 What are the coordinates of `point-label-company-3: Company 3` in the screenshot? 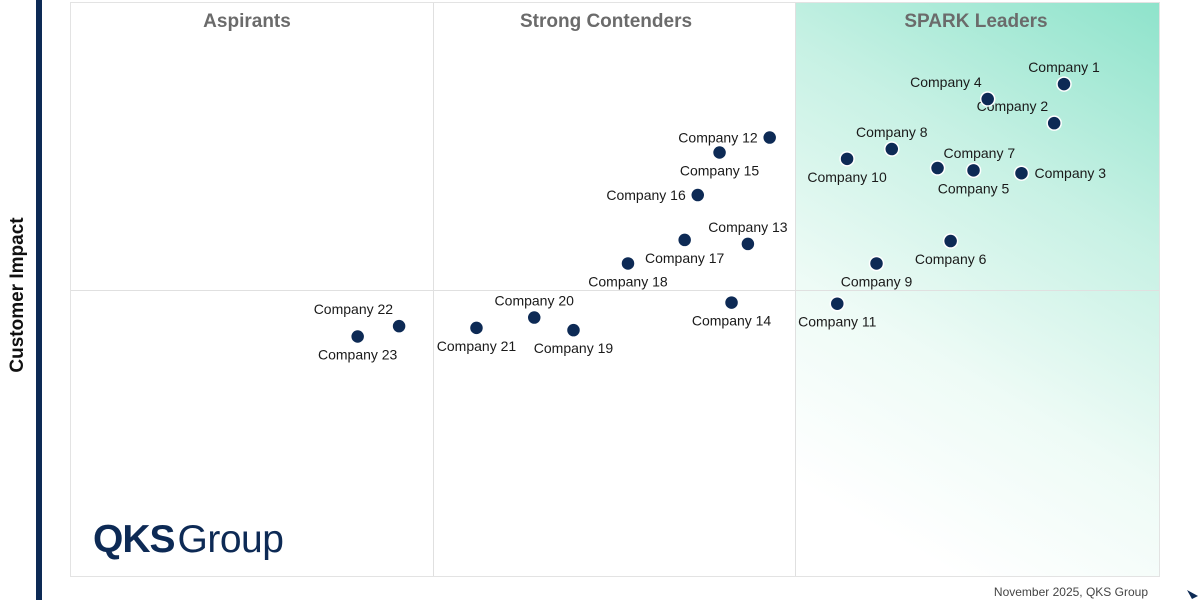 It's located at (1070, 173).